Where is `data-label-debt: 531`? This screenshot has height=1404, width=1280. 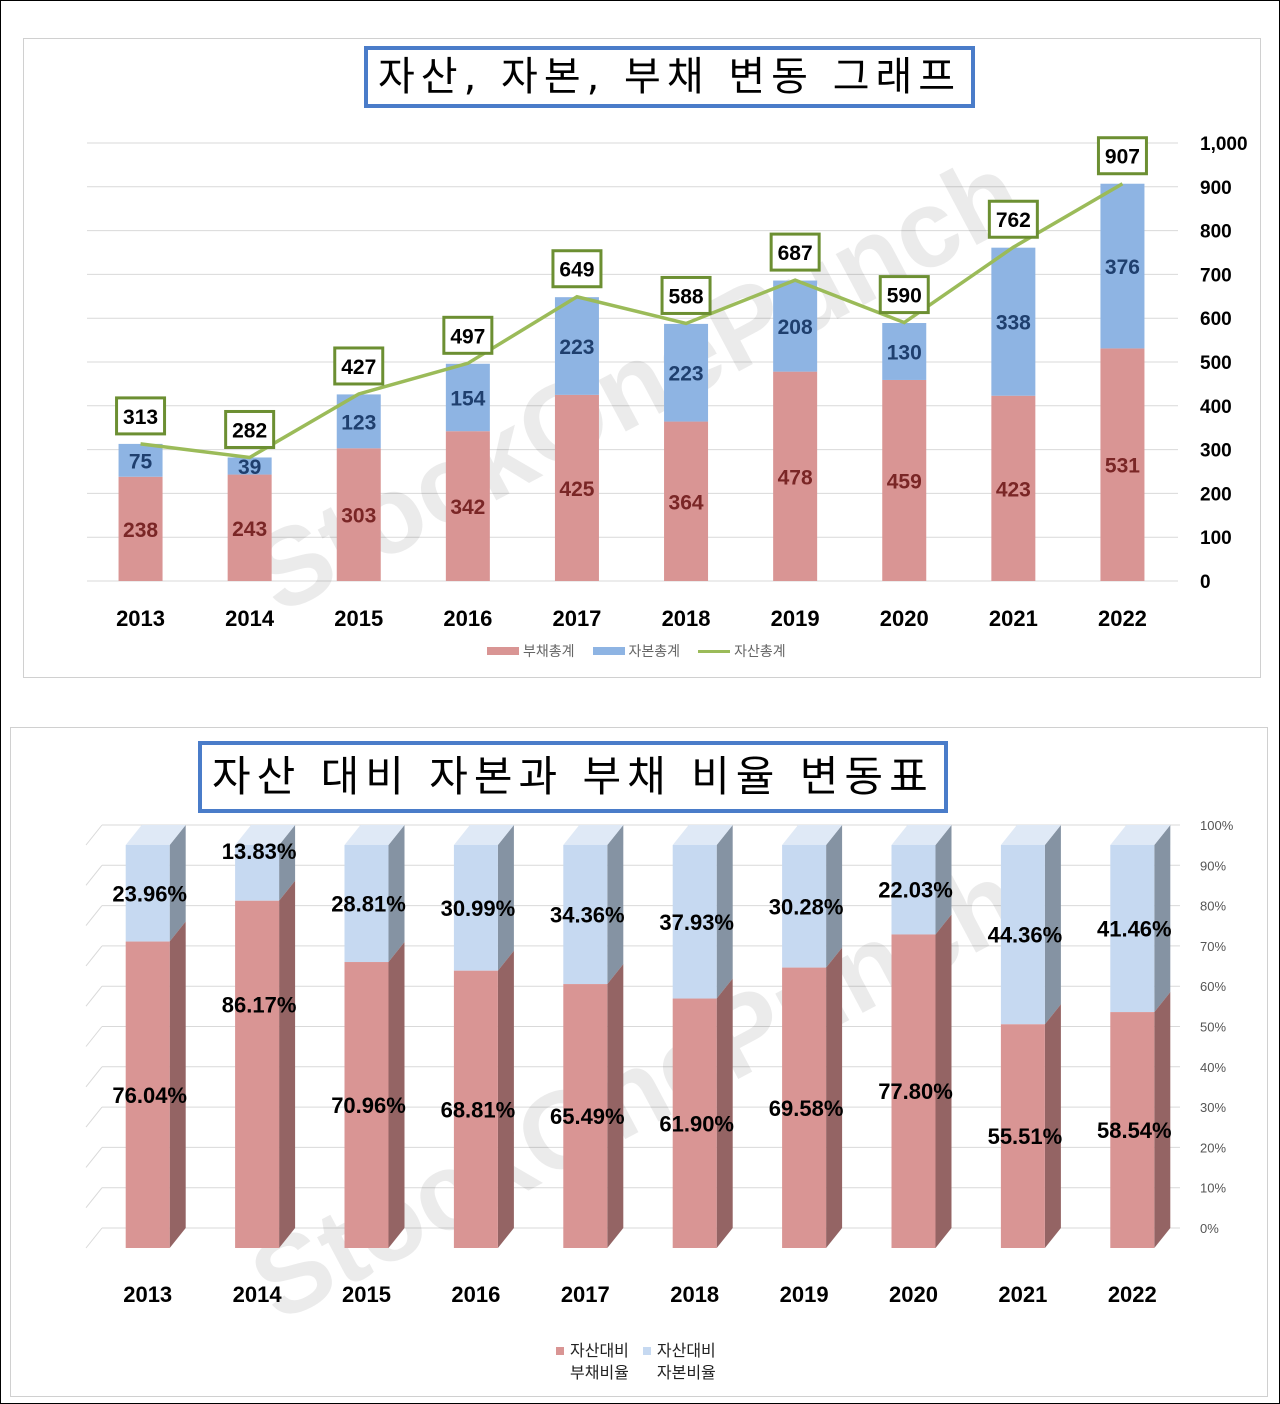
data-label-debt: 531 is located at coordinates (1122, 466).